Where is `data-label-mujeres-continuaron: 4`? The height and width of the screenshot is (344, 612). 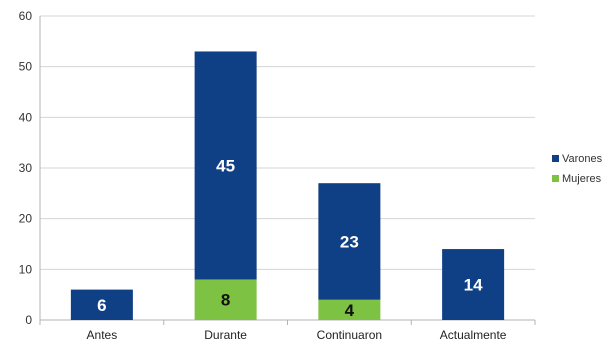
data-label-mujeres-continuaron: 4 is located at coordinates (350, 310).